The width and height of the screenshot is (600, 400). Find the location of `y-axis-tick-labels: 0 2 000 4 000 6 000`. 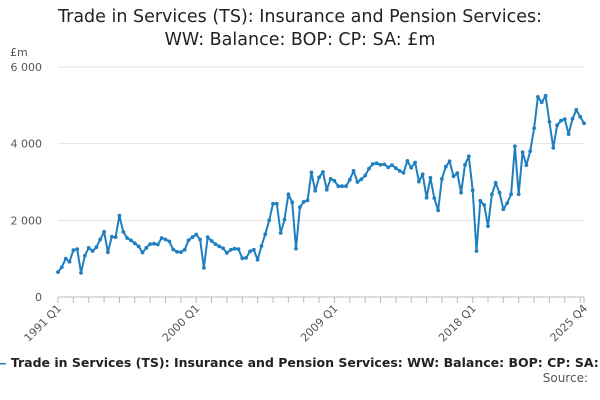

y-axis-tick-labels: 0 2 000 4 000 6 000 is located at coordinates (27, 182).